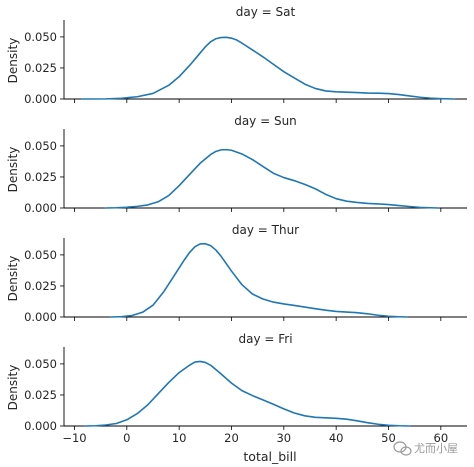 Image resolution: width=474 pixels, height=467 pixels. What do you see at coordinates (441, 438) in the screenshot?
I see `x-tick-label: 60` at bounding box center [441, 438].